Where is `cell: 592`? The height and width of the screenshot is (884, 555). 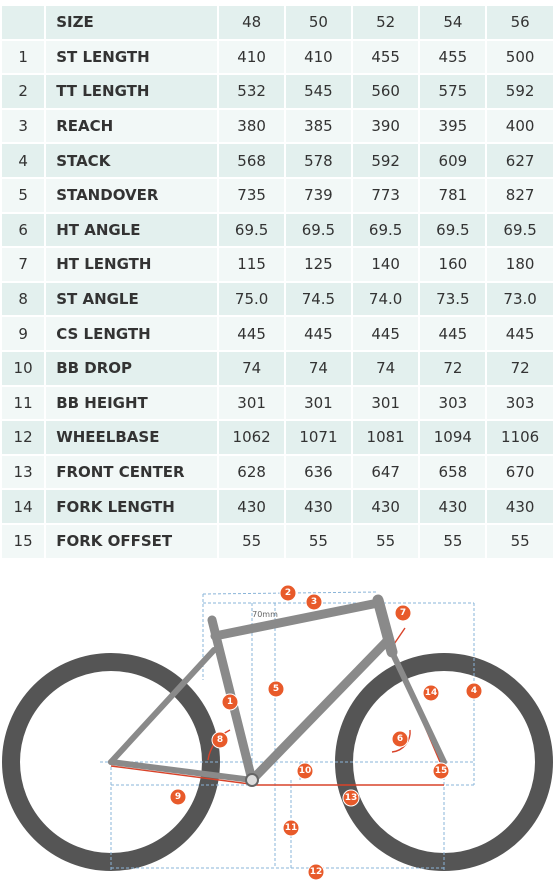 cell: 592 is located at coordinates (385, 160).